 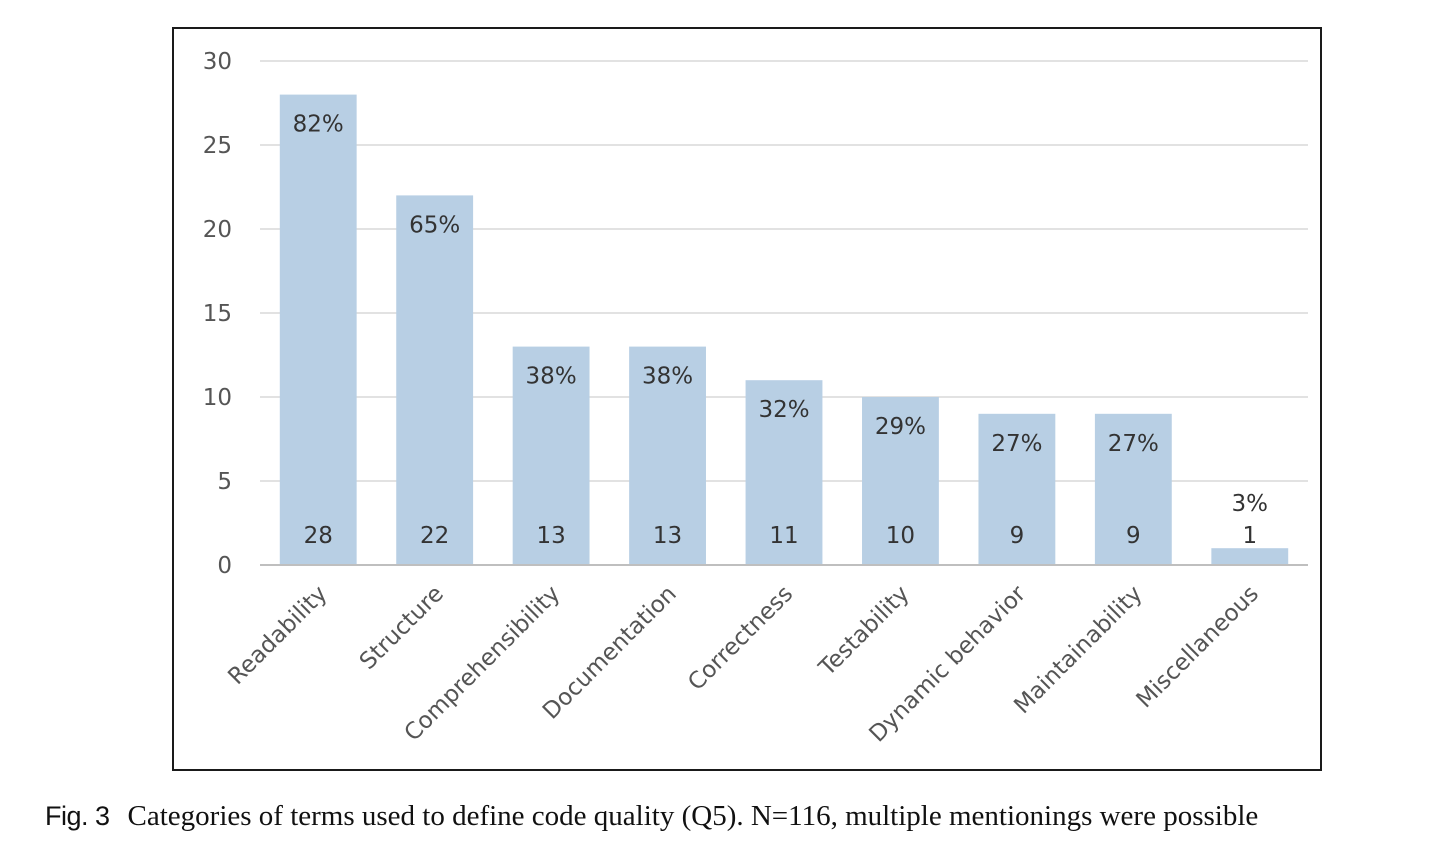 What do you see at coordinates (217, 62) in the screenshot?
I see `y-tick-label: 30` at bounding box center [217, 62].